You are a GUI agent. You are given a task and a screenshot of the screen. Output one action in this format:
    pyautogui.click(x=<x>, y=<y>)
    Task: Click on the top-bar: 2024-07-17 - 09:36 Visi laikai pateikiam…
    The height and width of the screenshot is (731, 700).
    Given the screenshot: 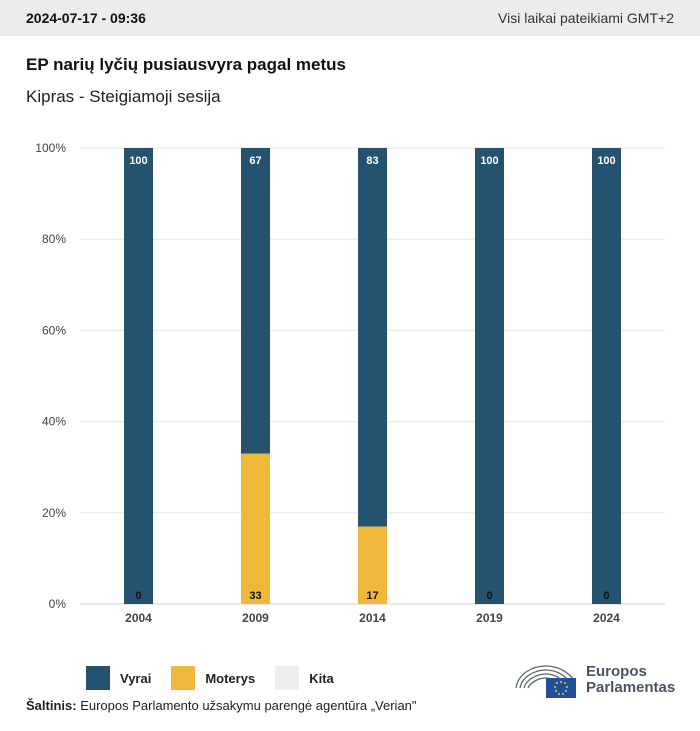 What is the action you would take?
    pyautogui.click(x=350, y=18)
    